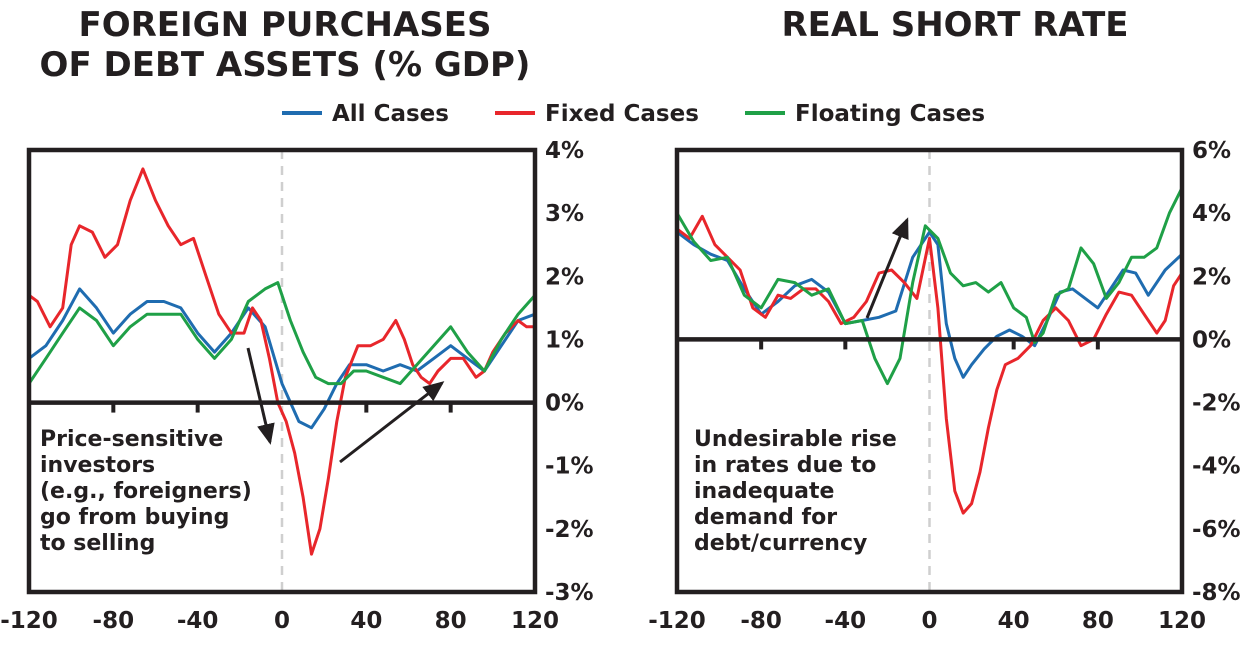 This screenshot has height=646, width=1253. Describe the element at coordinates (285, 65) in the screenshot. I see `left-chart-title-line-2: OF DEBT ASSETS (% GDP)` at that location.